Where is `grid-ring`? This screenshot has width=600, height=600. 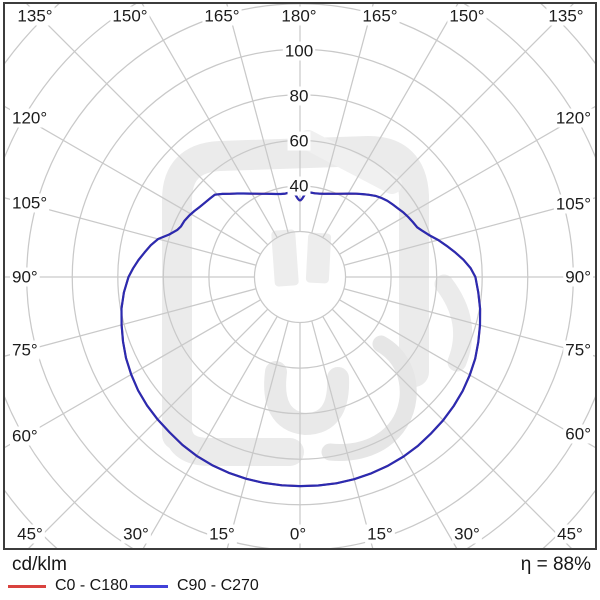
grid-ring is located at coordinates (300, 277).